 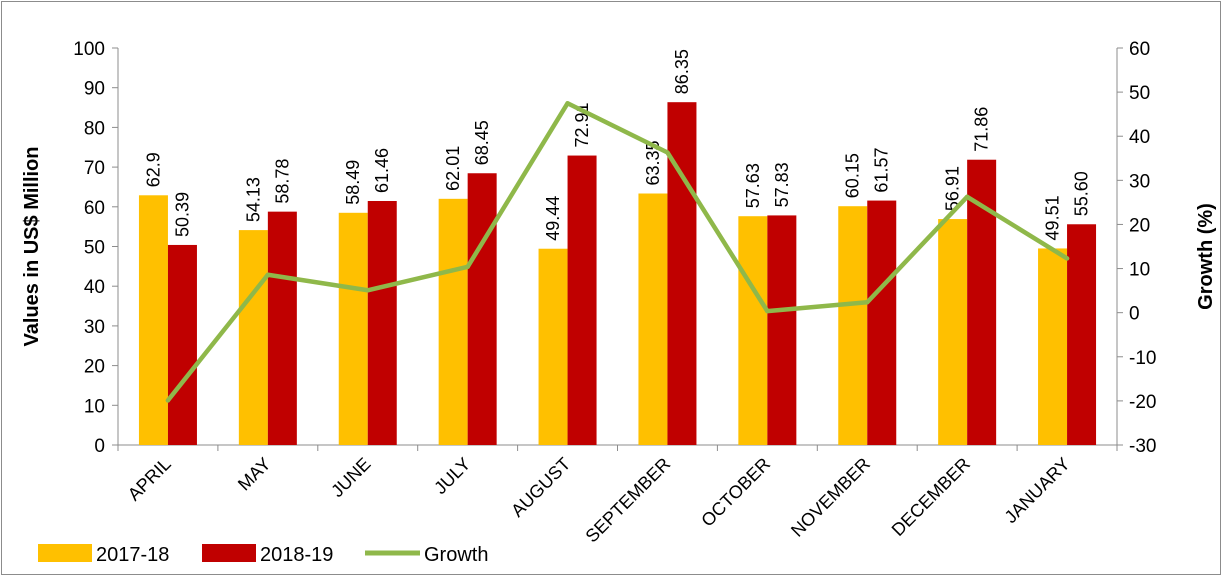 I want to click on y-left-tick-label: 60, so click(x=94, y=208).